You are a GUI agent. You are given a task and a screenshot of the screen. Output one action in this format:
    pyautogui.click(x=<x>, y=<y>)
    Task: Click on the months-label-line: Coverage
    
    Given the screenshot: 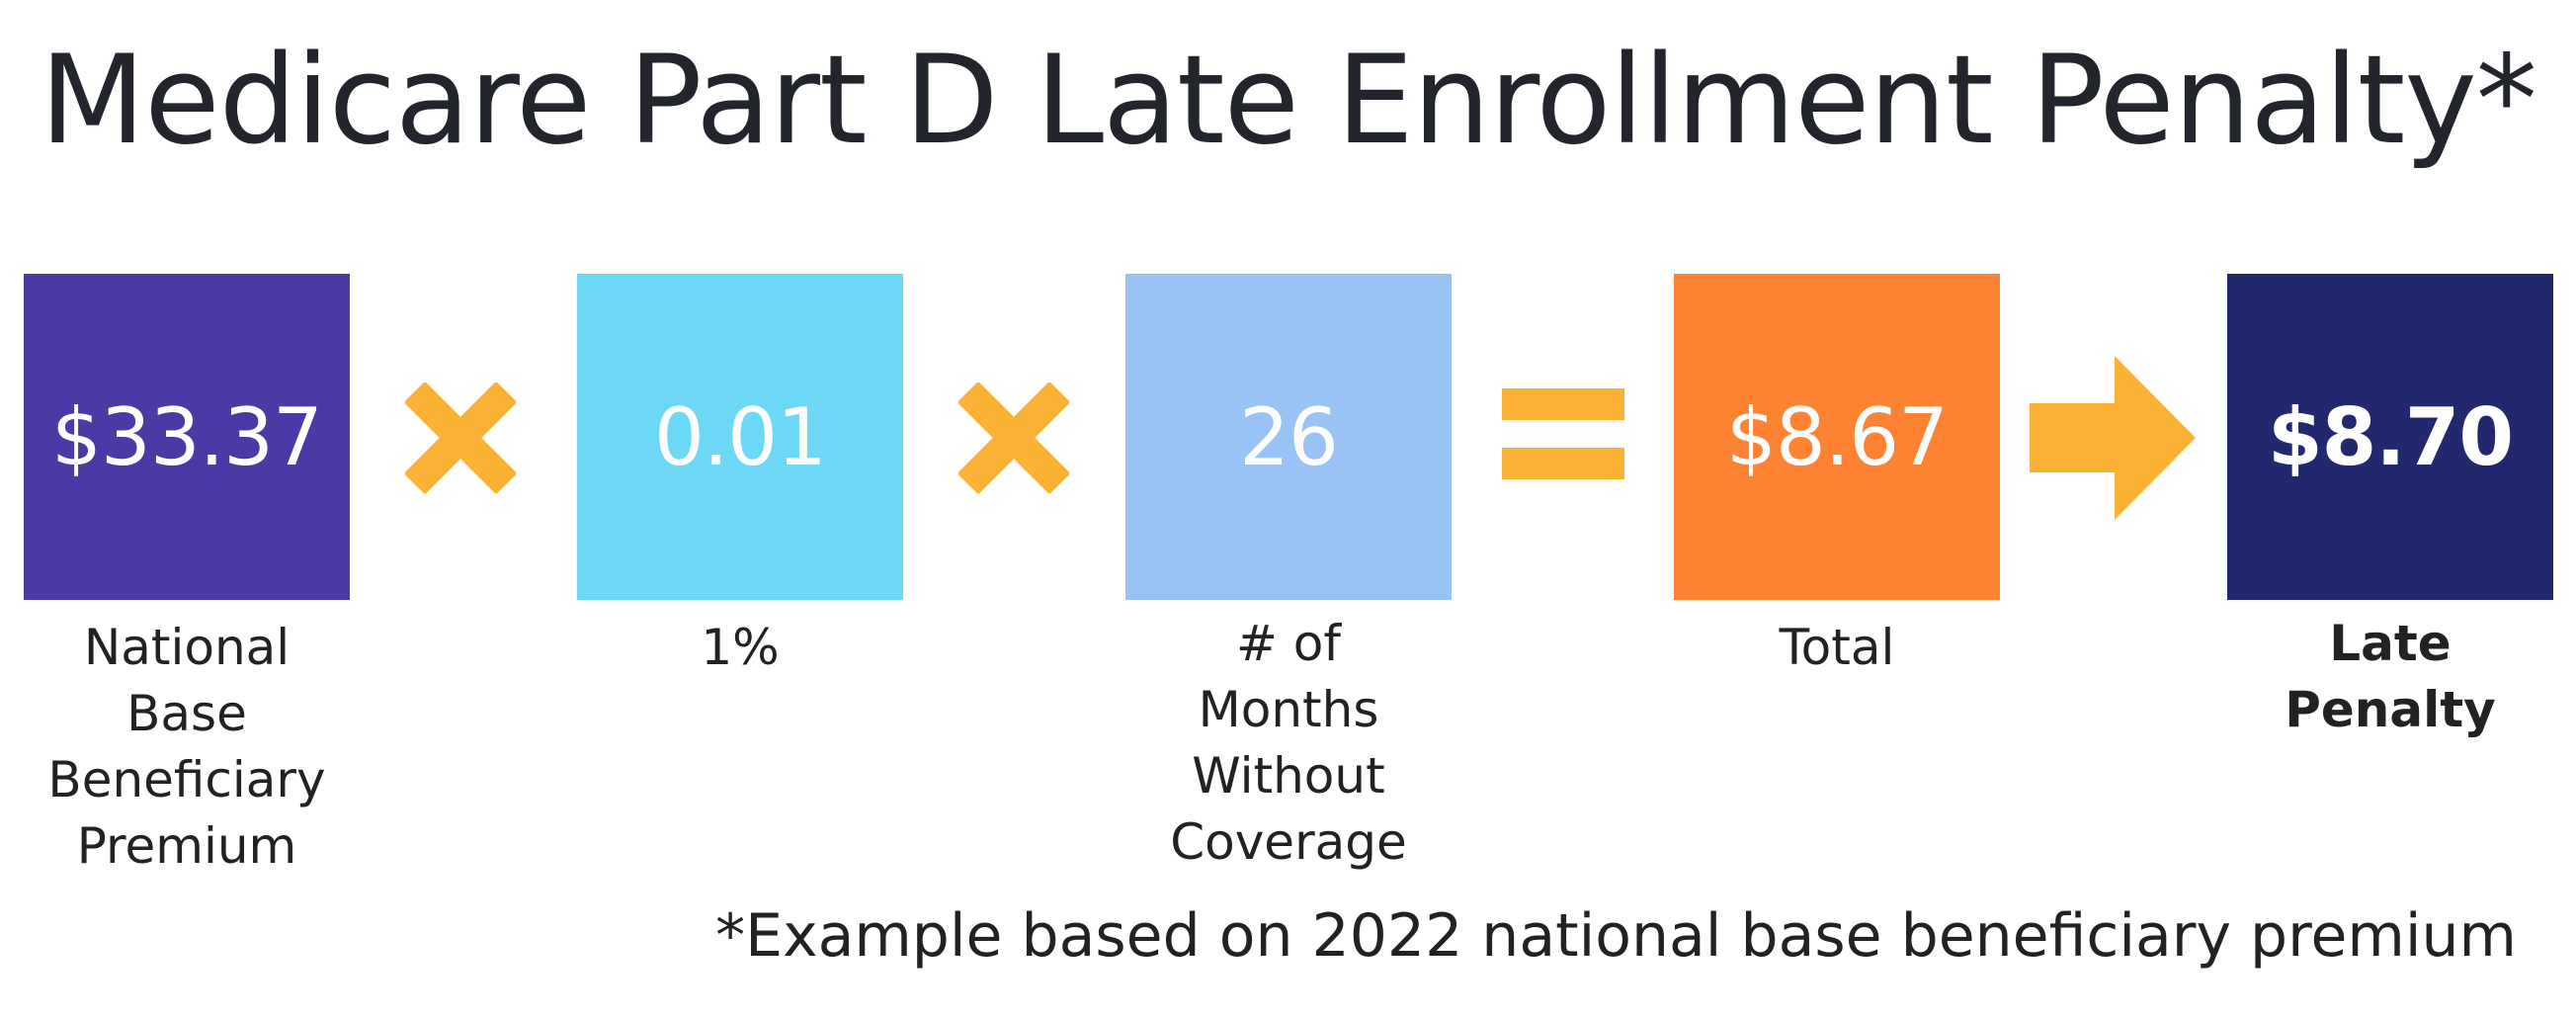 What is the action you would take?
    pyautogui.click(x=1288, y=842)
    